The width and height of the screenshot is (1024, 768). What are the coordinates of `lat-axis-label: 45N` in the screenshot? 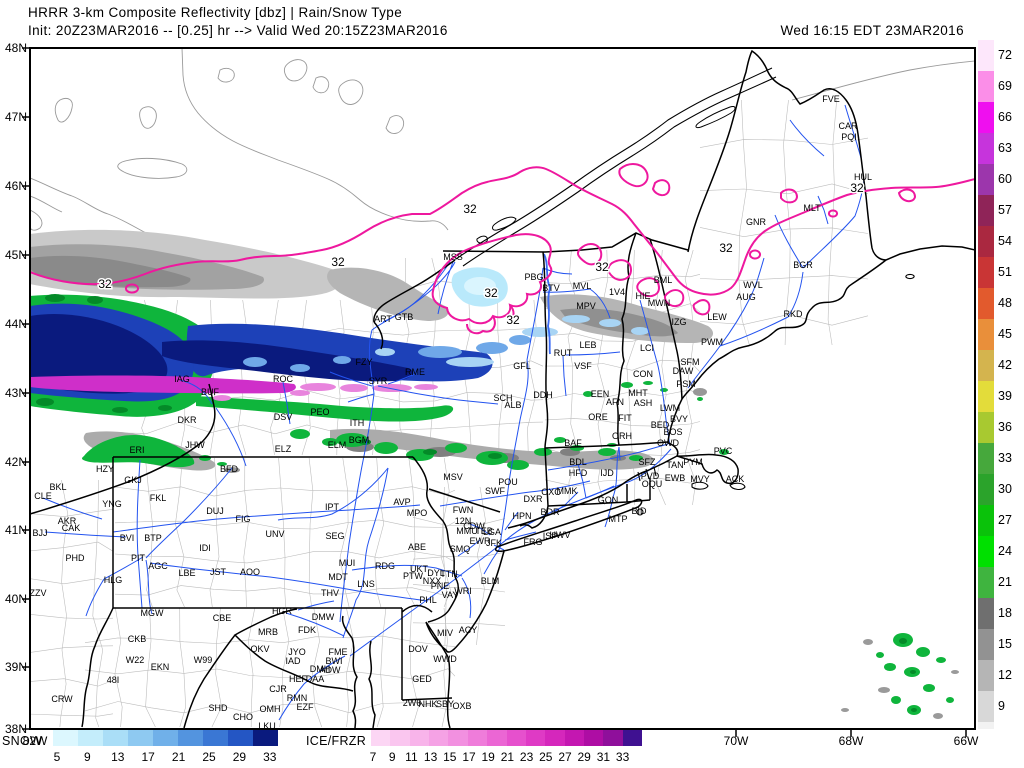 It's located at (16, 255).